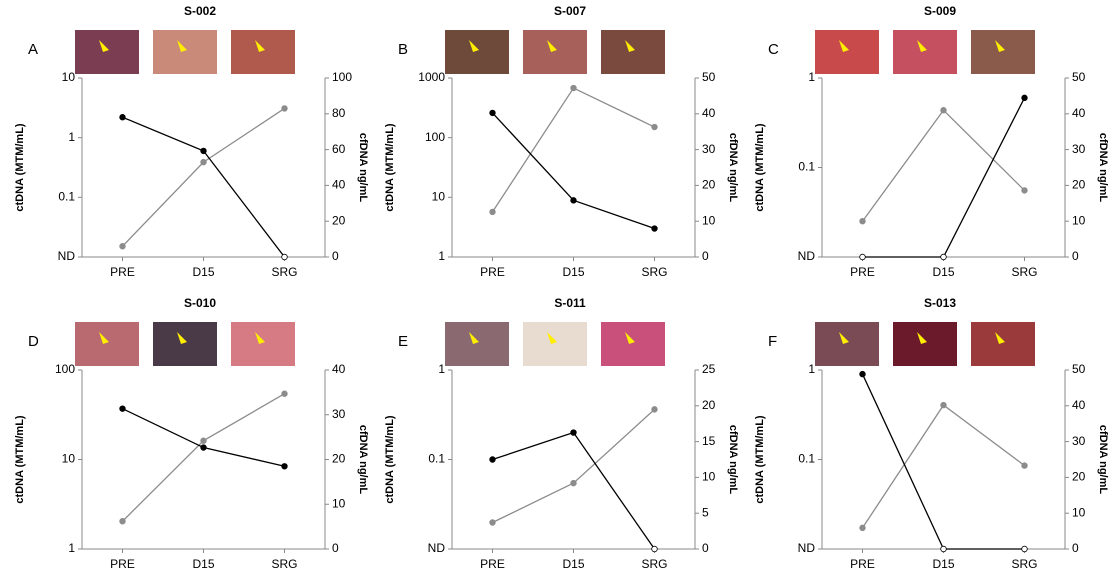 The image size is (1110, 572). Describe the element at coordinates (772, 341) in the screenshot. I see `panel-label: F` at that location.